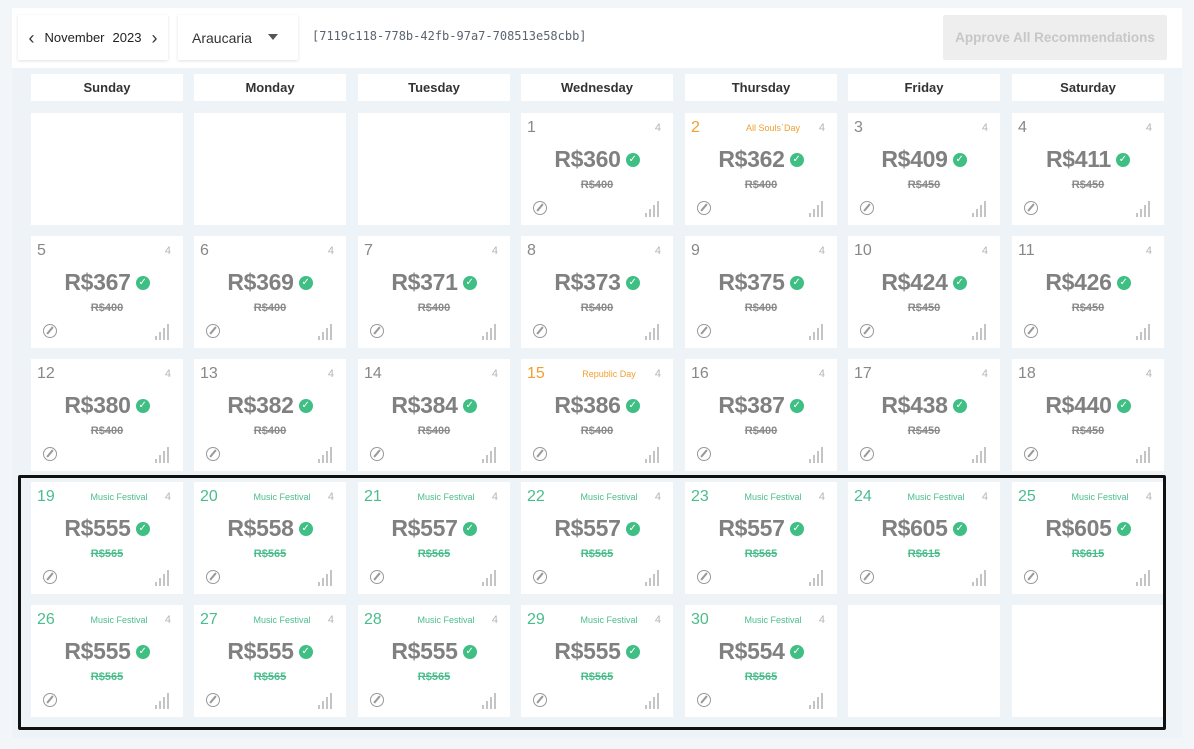 This screenshot has width=1194, height=749. What do you see at coordinates (924, 415) in the screenshot?
I see `day-cell: 17 4 R$438 ✓ R$450` at bounding box center [924, 415].